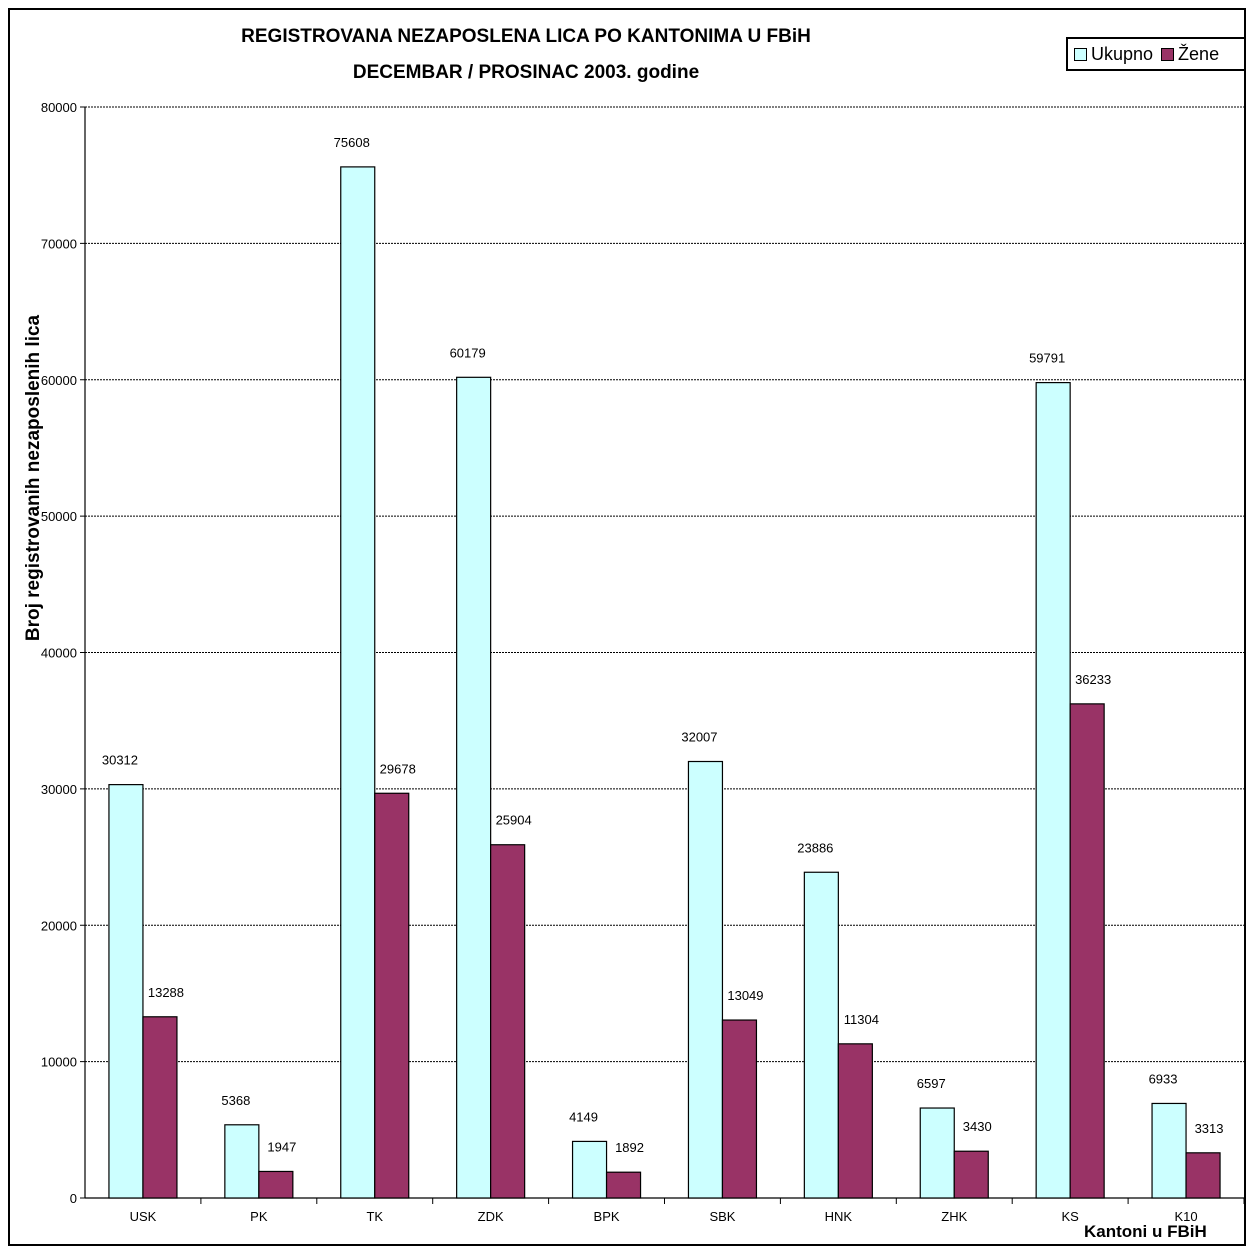 Image resolution: width=1252 pixels, height=1254 pixels. Describe the element at coordinates (722, 1216) in the screenshot. I see `x-tick-label: SBK` at that location.